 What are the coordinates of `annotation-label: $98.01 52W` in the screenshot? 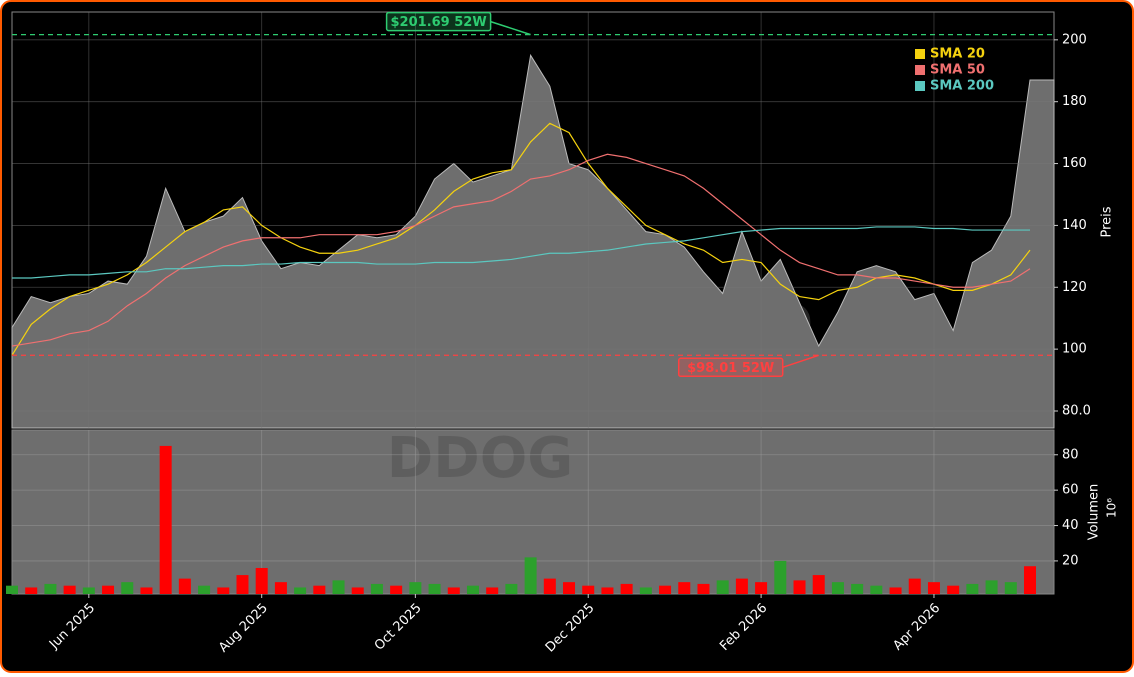 It's located at (730, 368).